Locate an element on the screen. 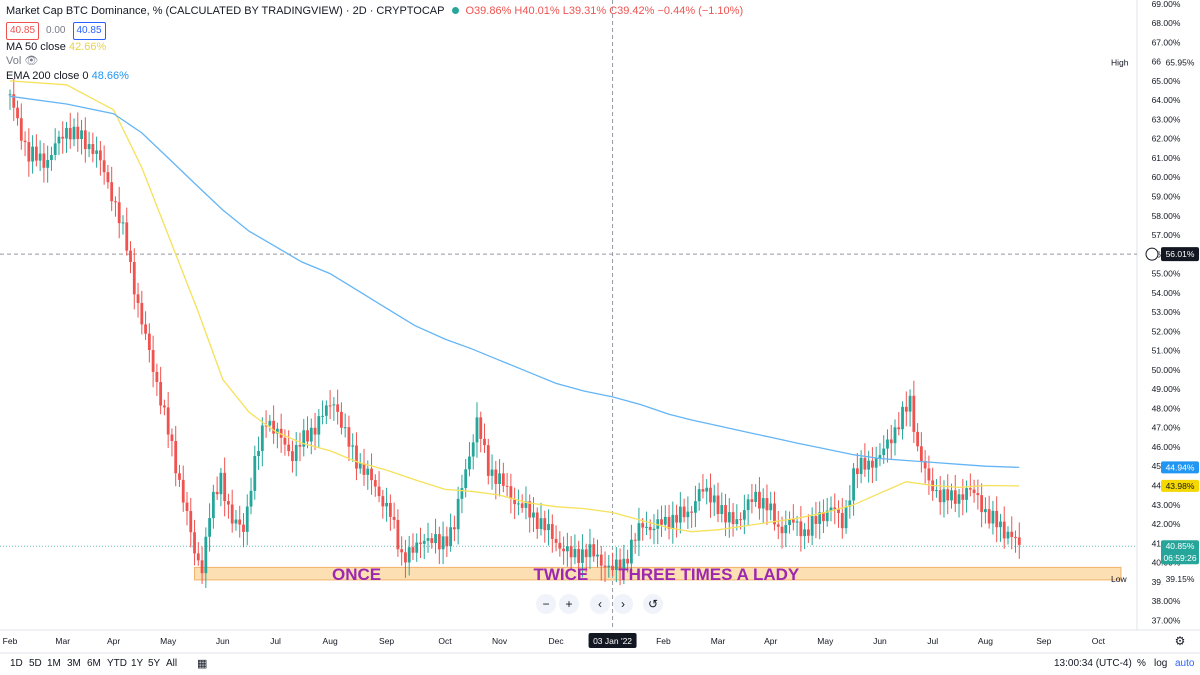 This screenshot has width=1200, height=675. range-6m: 6M is located at coordinates (94, 663).